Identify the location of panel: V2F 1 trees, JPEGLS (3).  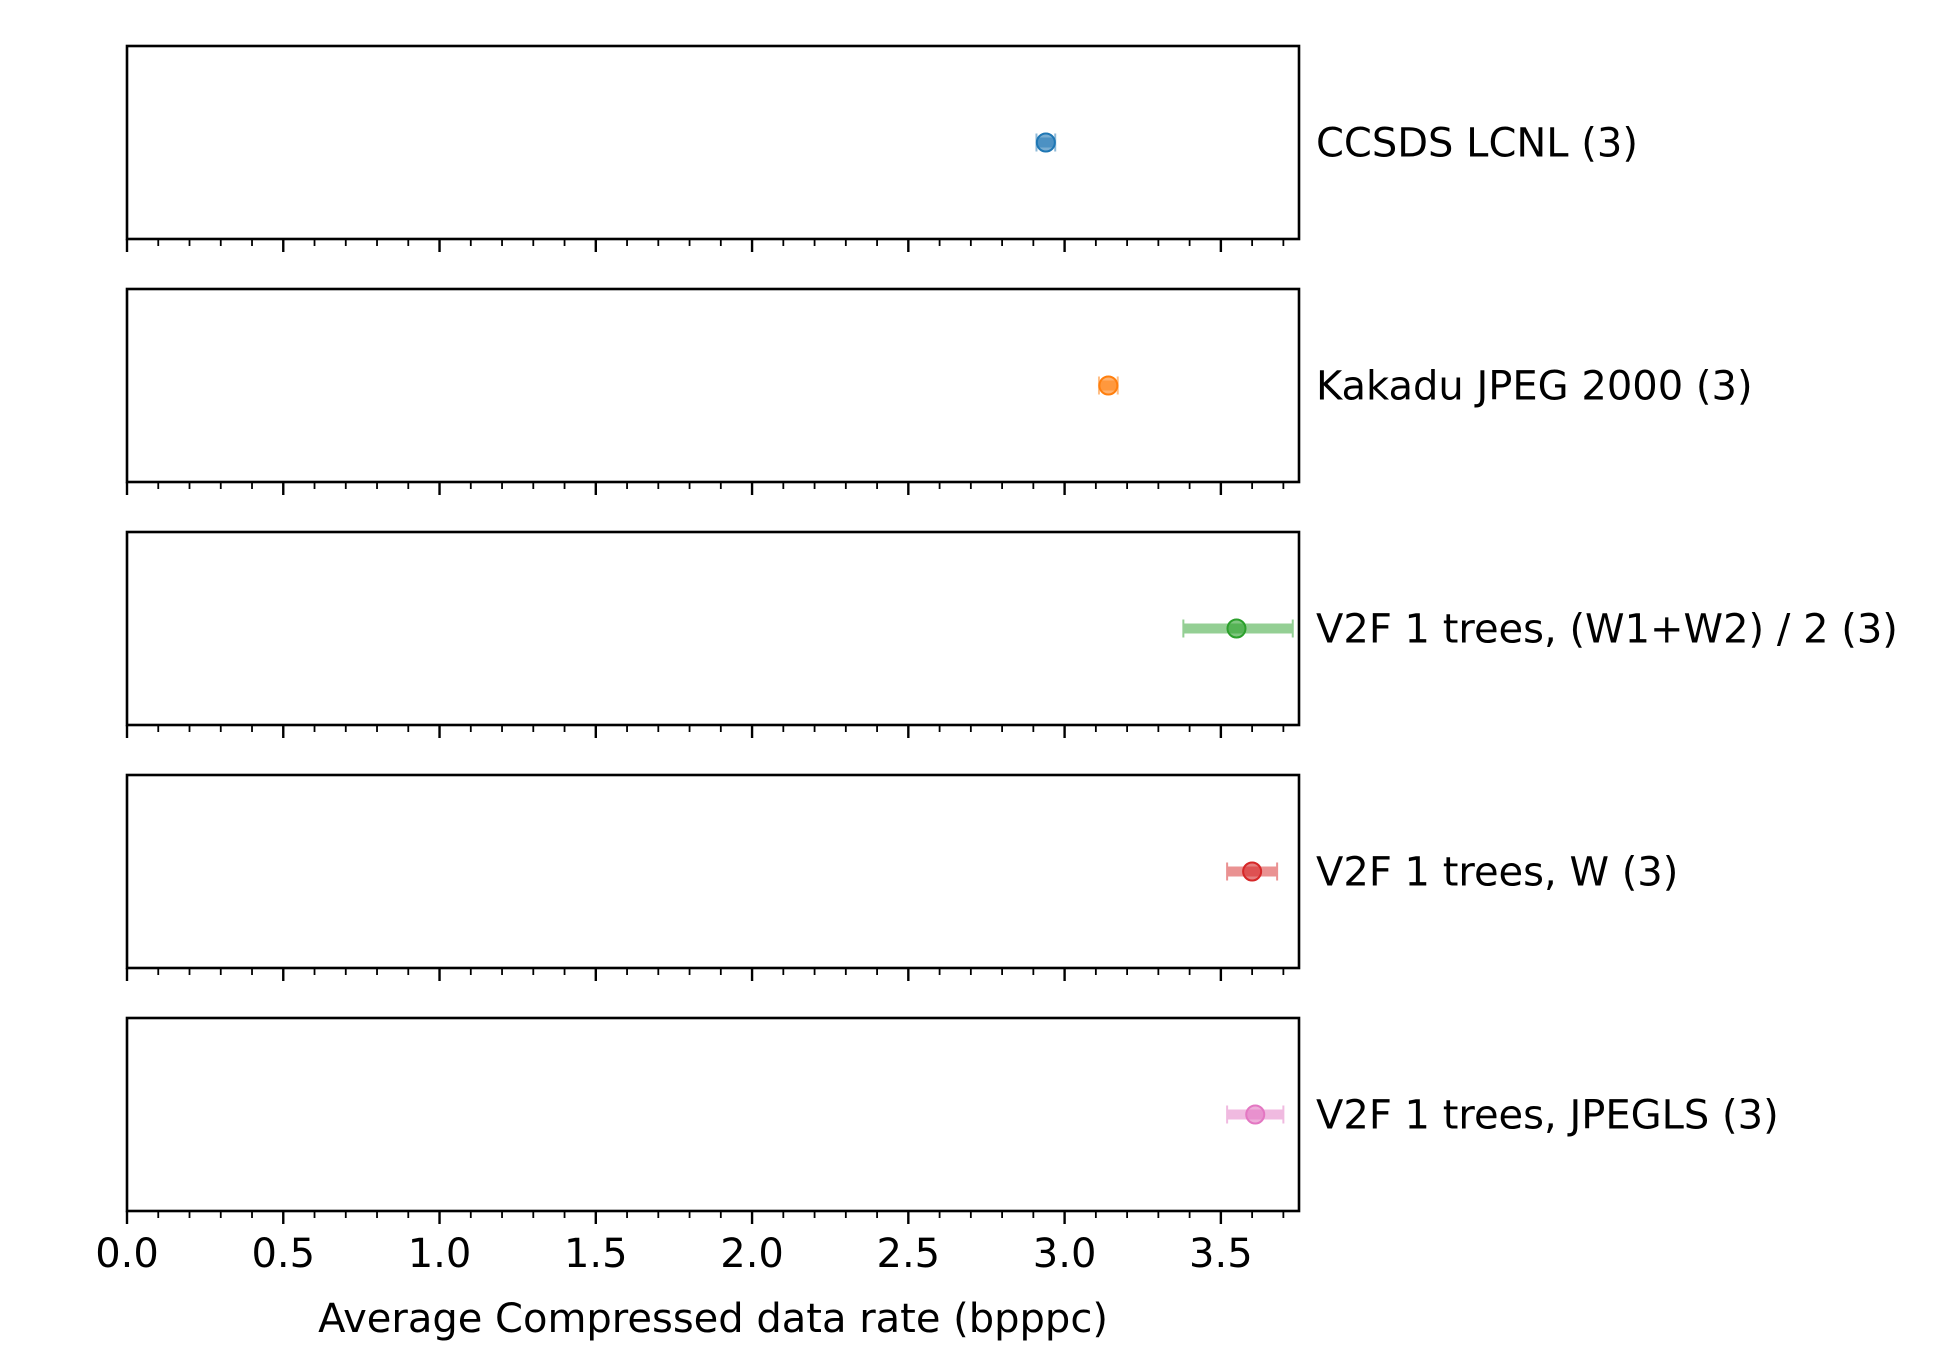
(952, 1120).